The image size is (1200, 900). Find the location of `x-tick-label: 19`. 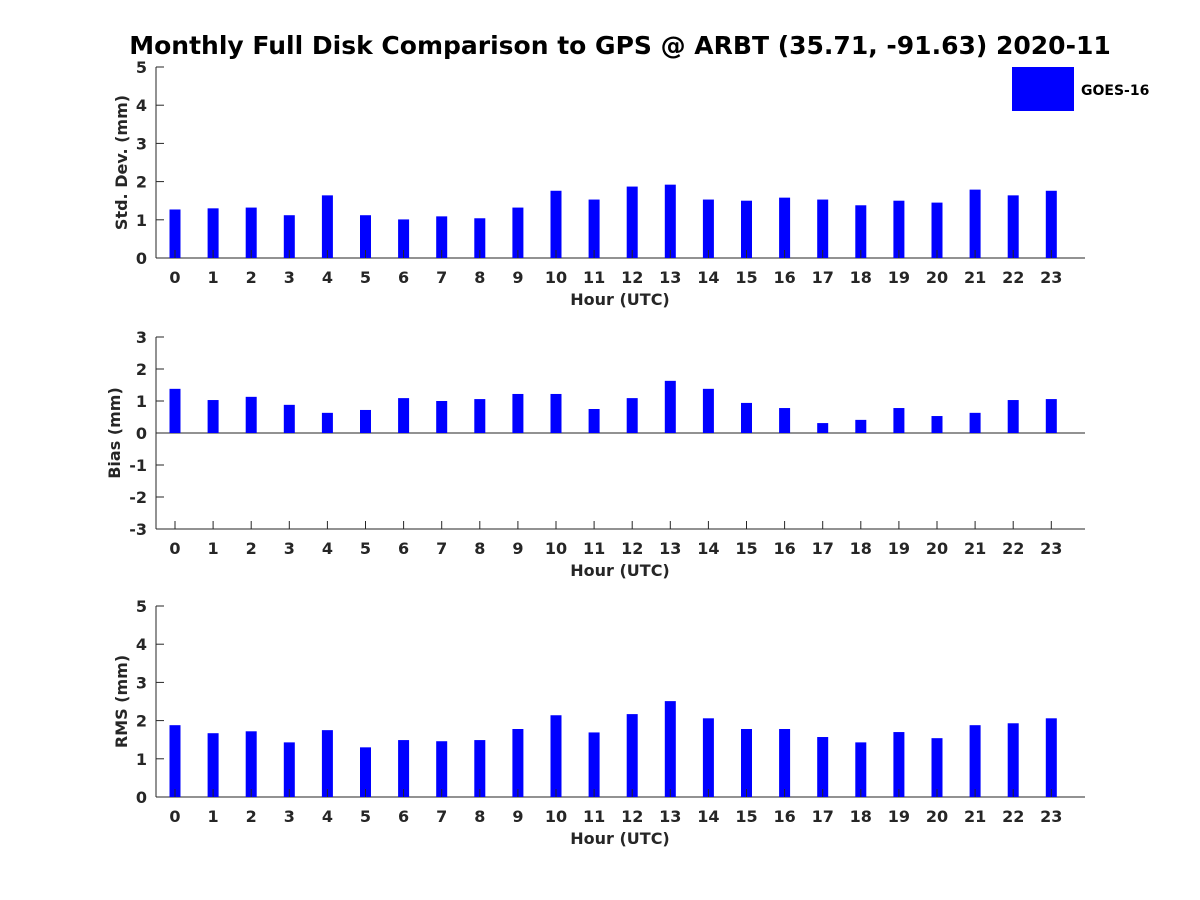

x-tick-label: 19 is located at coordinates (899, 548).